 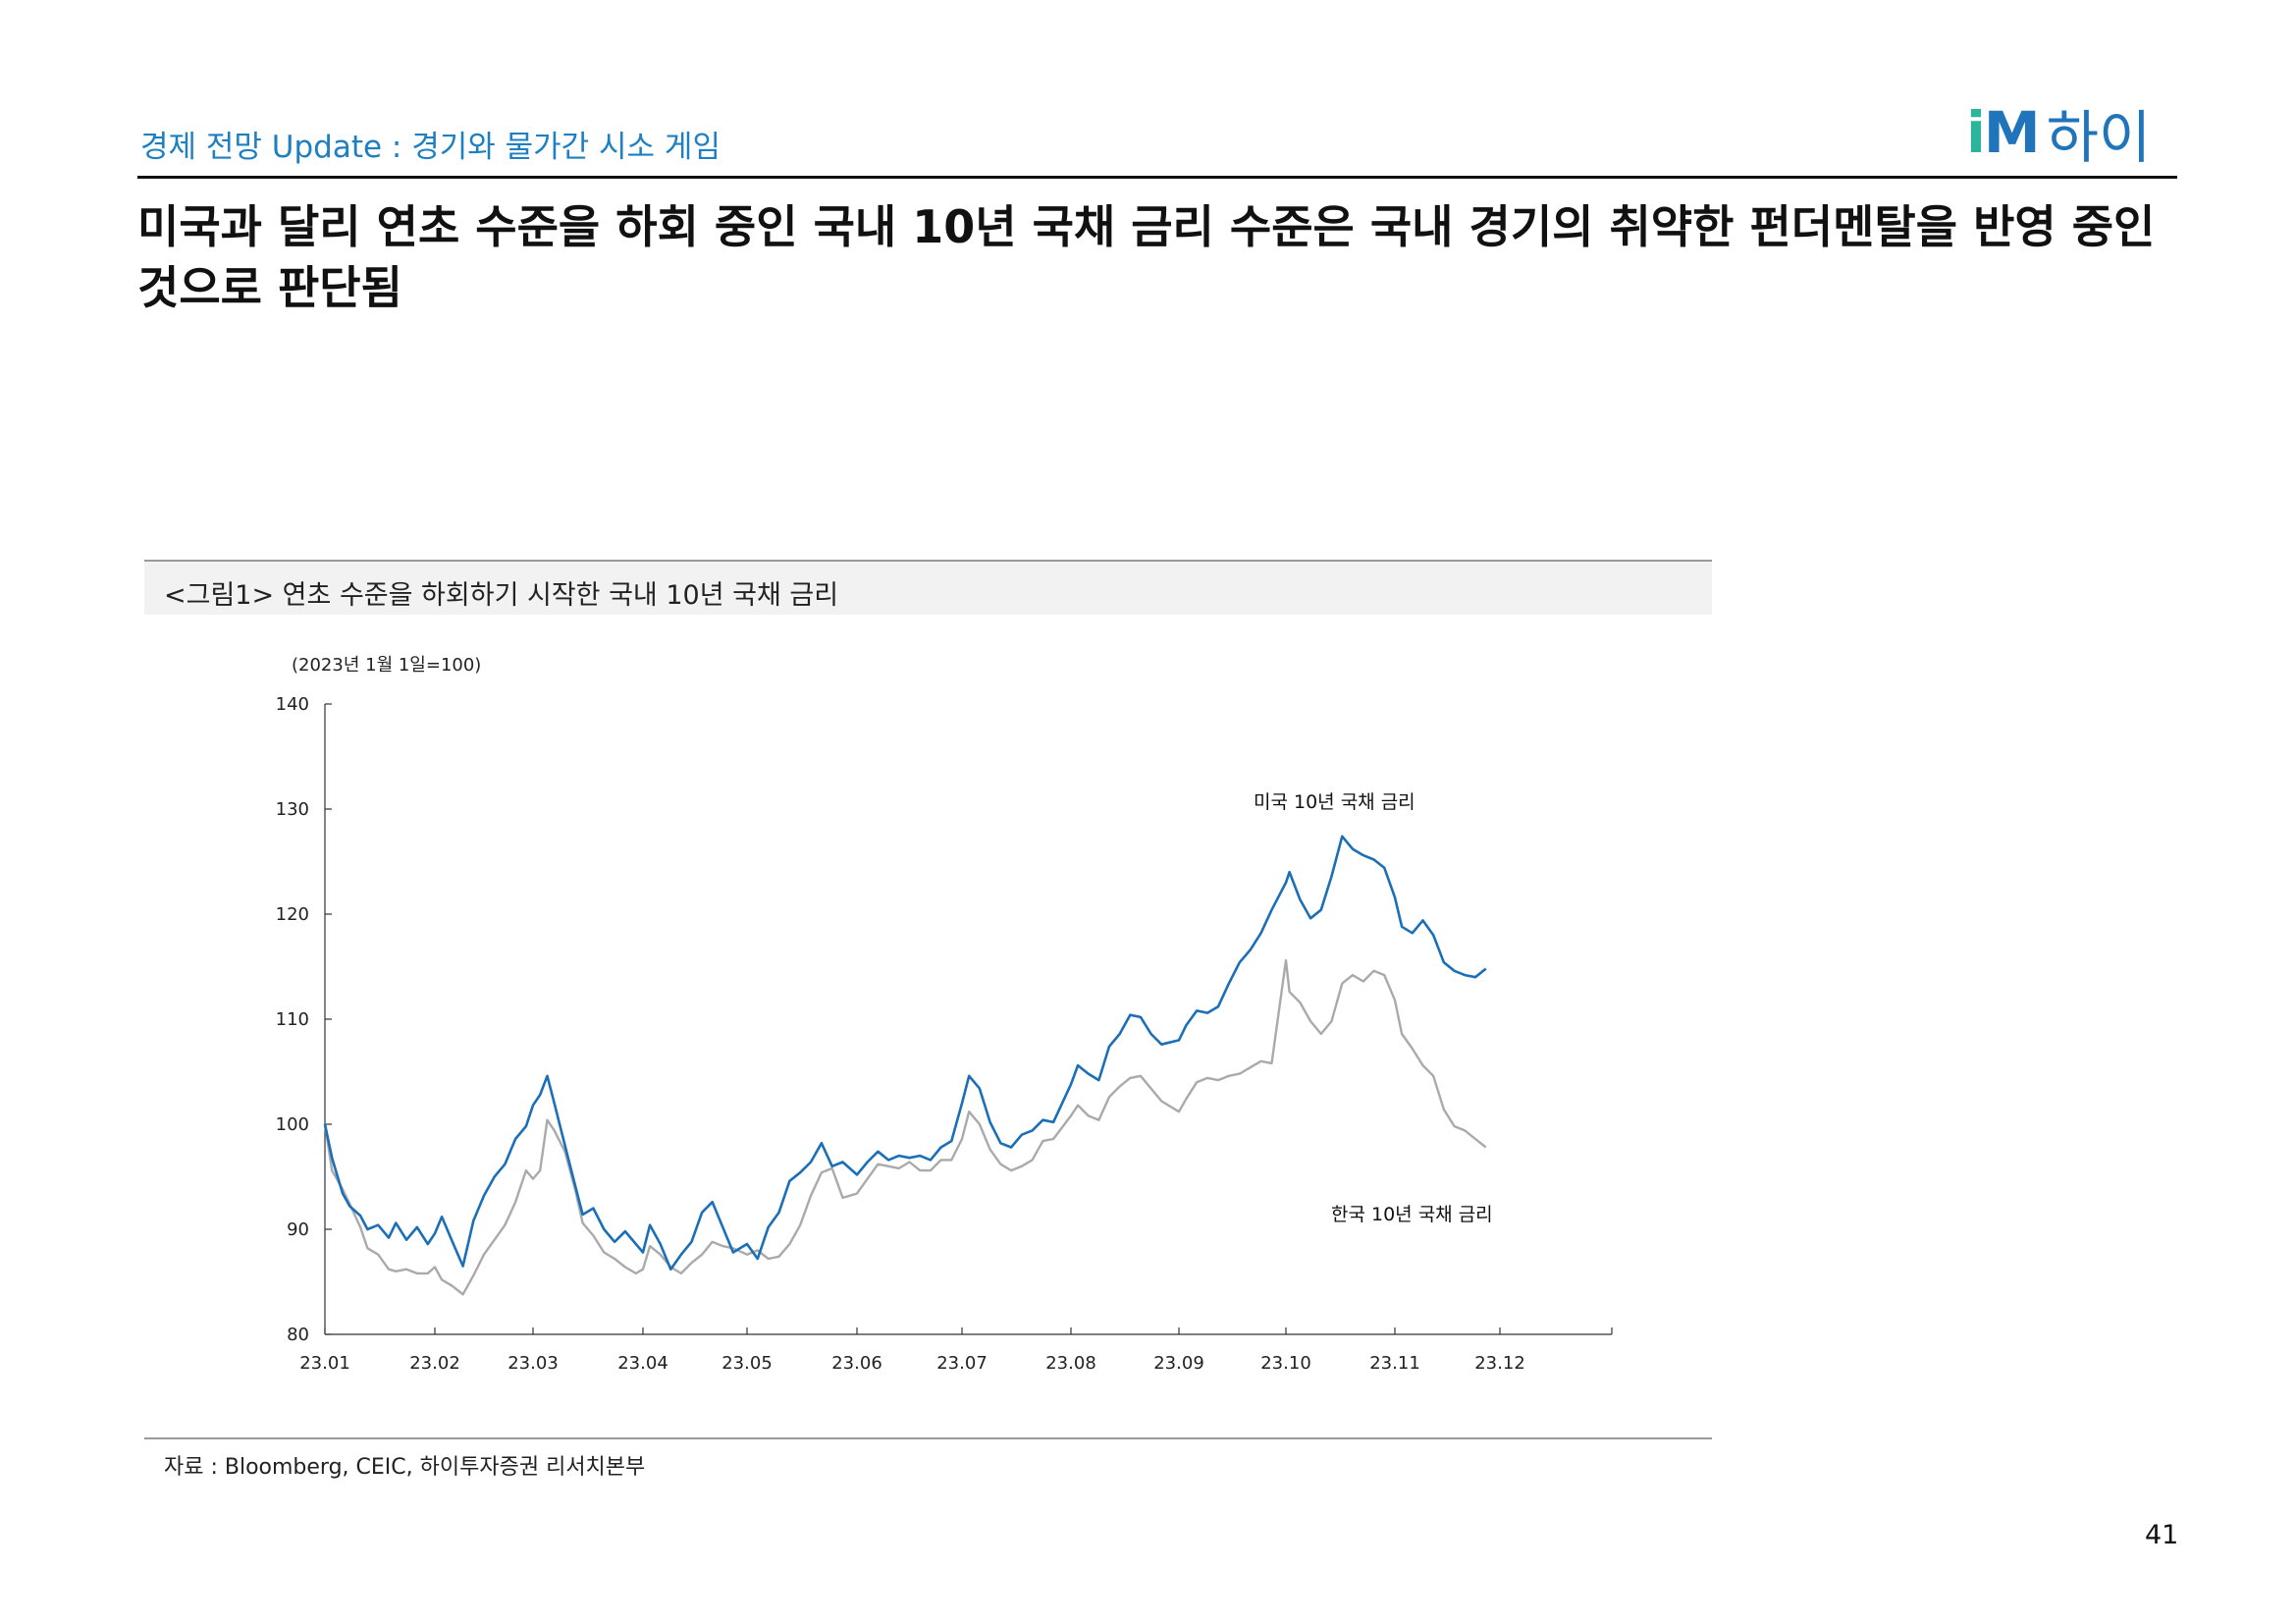 I want to click on x-tick-label: 23.08, so click(x=1071, y=1363).